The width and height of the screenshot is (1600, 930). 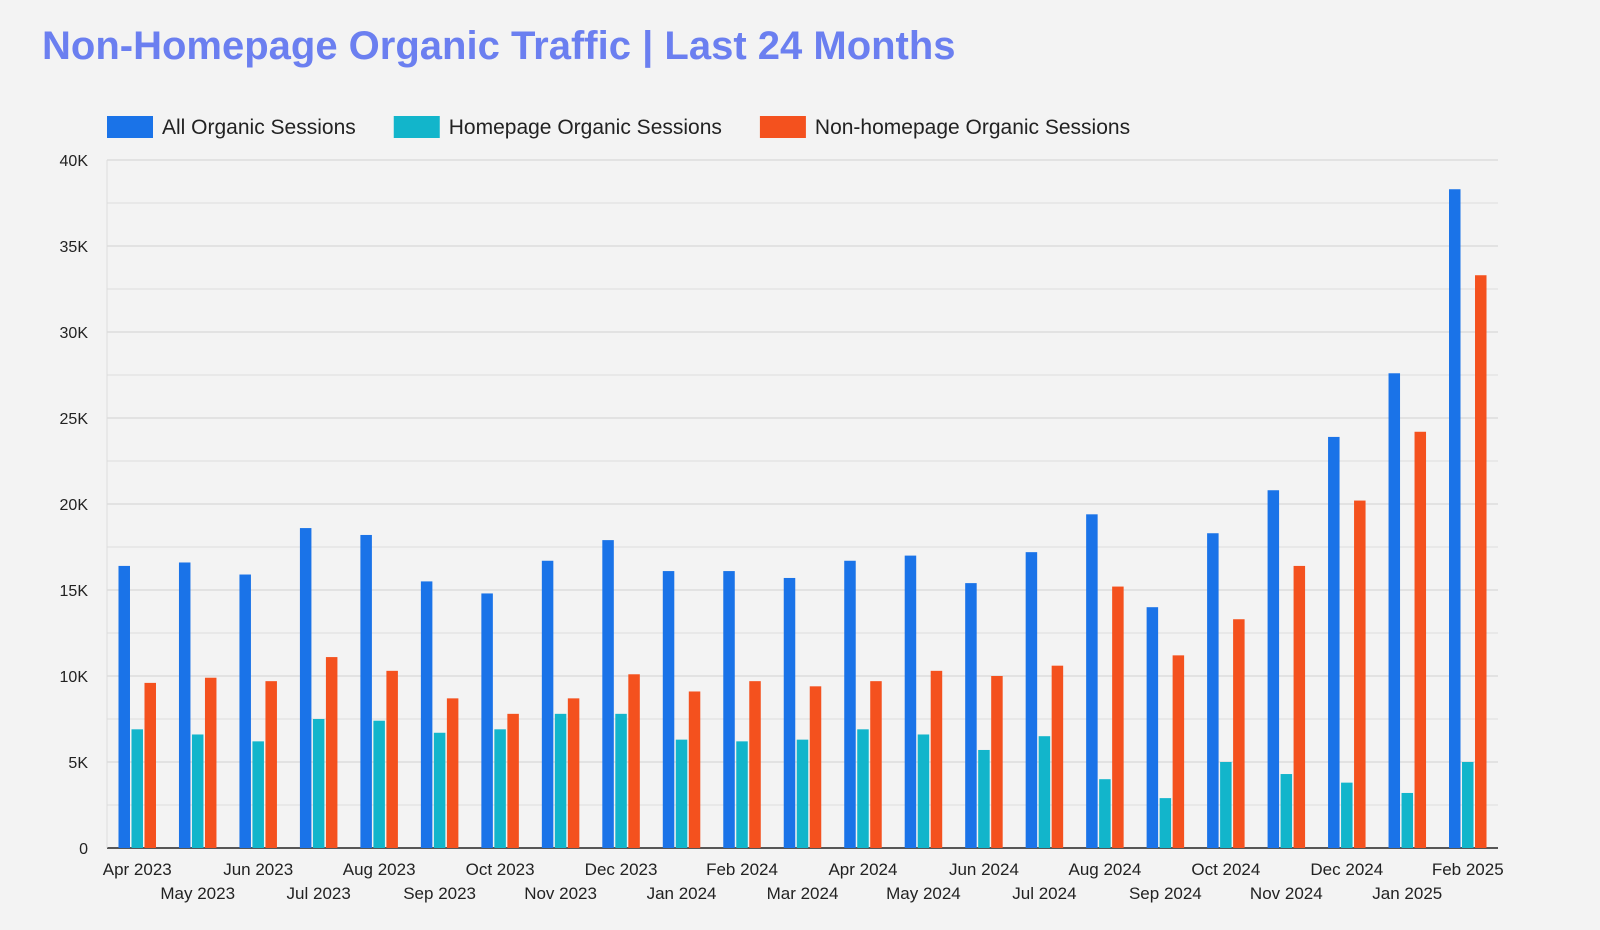 I want to click on x-tick-label: Nov 2024, so click(x=1286, y=893).